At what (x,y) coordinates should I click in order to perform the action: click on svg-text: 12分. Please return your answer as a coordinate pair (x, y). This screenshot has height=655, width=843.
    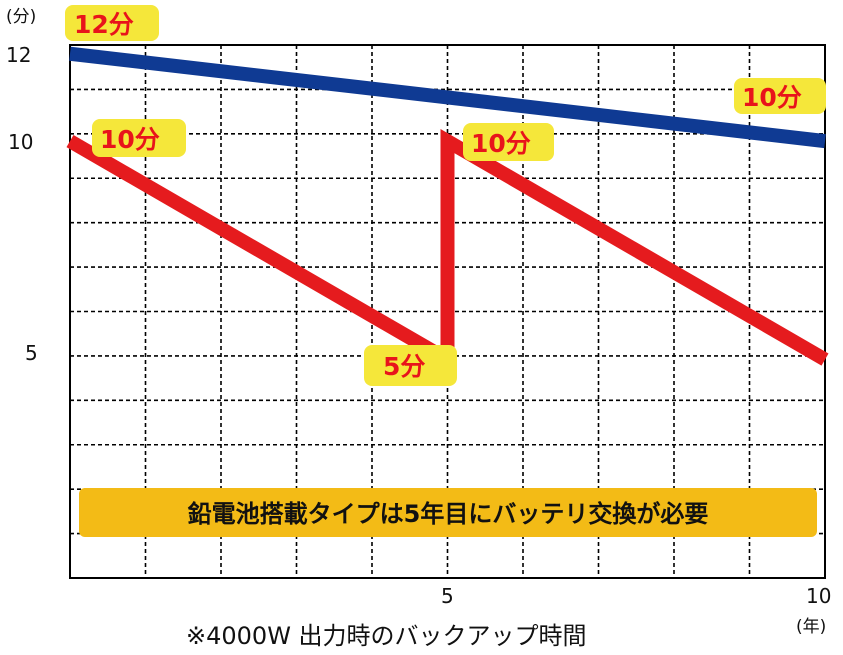
    Looking at the image, I should click on (104, 24).